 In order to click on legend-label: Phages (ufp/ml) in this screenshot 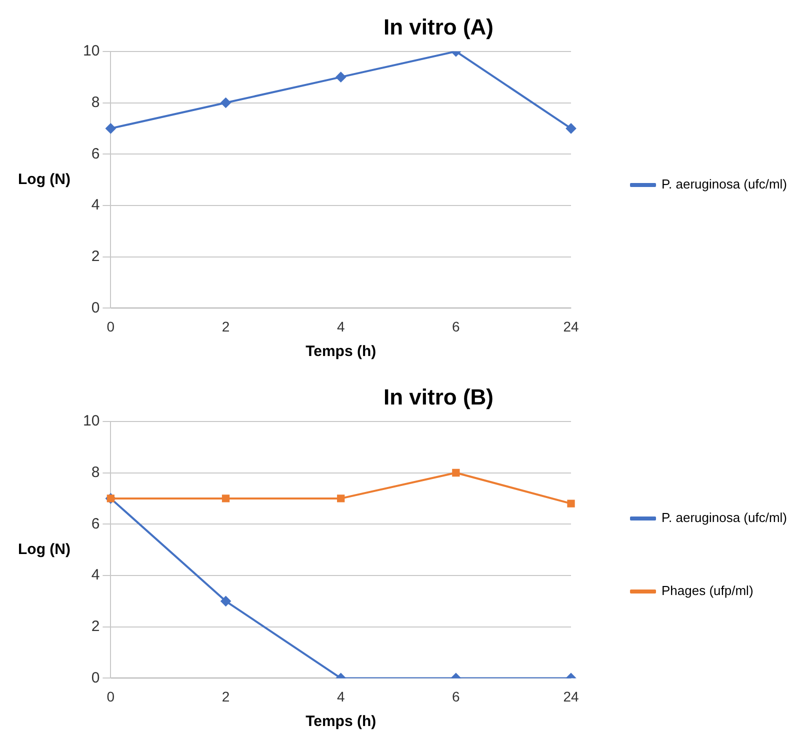, I will do `click(708, 590)`.